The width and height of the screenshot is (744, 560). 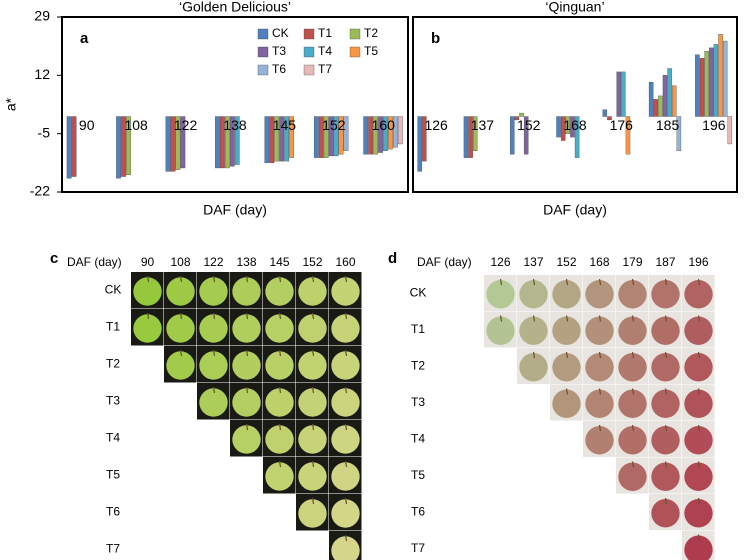 What do you see at coordinates (575, 210) in the screenshot?
I see `x-axis-label: DAF (day)` at bounding box center [575, 210].